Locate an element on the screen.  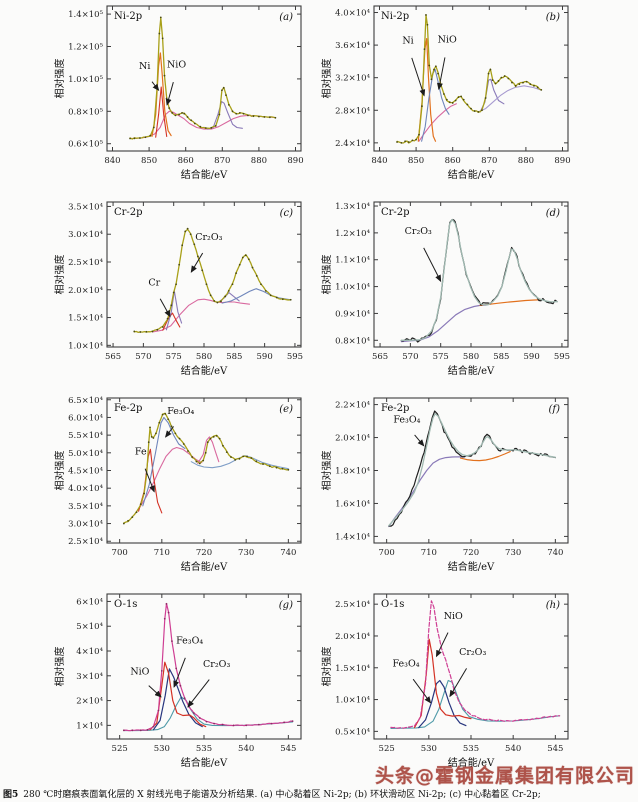
svg-text: 2.4×10⁴ is located at coordinates (352, 144).